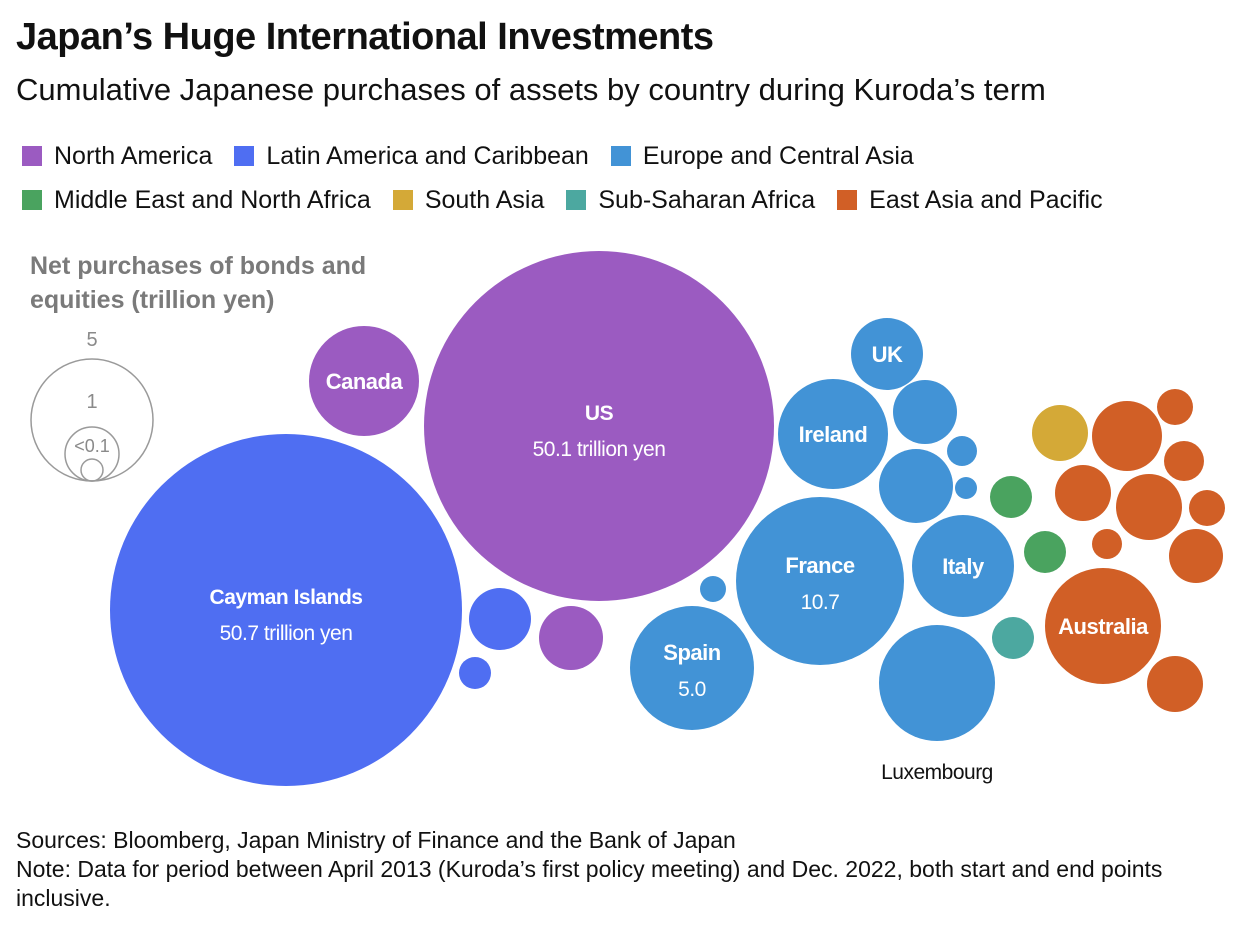  What do you see at coordinates (819, 565) in the screenshot?
I see `bubble-label-france: France` at bounding box center [819, 565].